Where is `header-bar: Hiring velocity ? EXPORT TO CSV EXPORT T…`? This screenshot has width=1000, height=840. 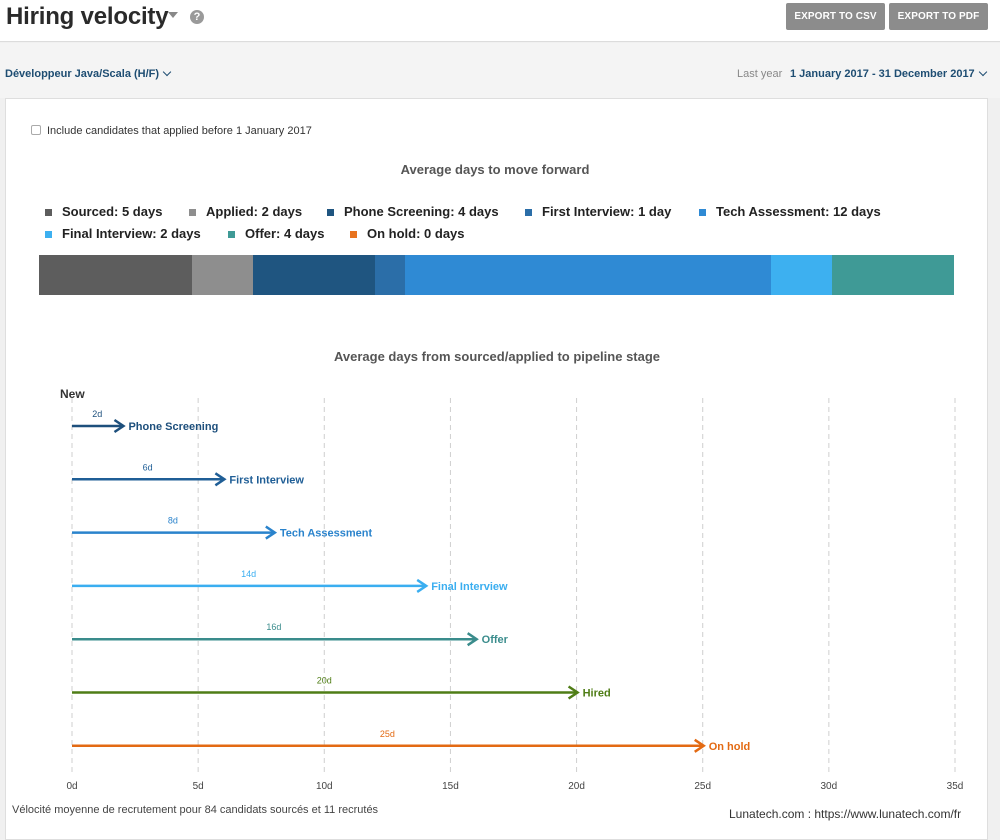
header-bar: Hiring velocity ? EXPORT TO CSV EXPORT T… is located at coordinates (500, 21).